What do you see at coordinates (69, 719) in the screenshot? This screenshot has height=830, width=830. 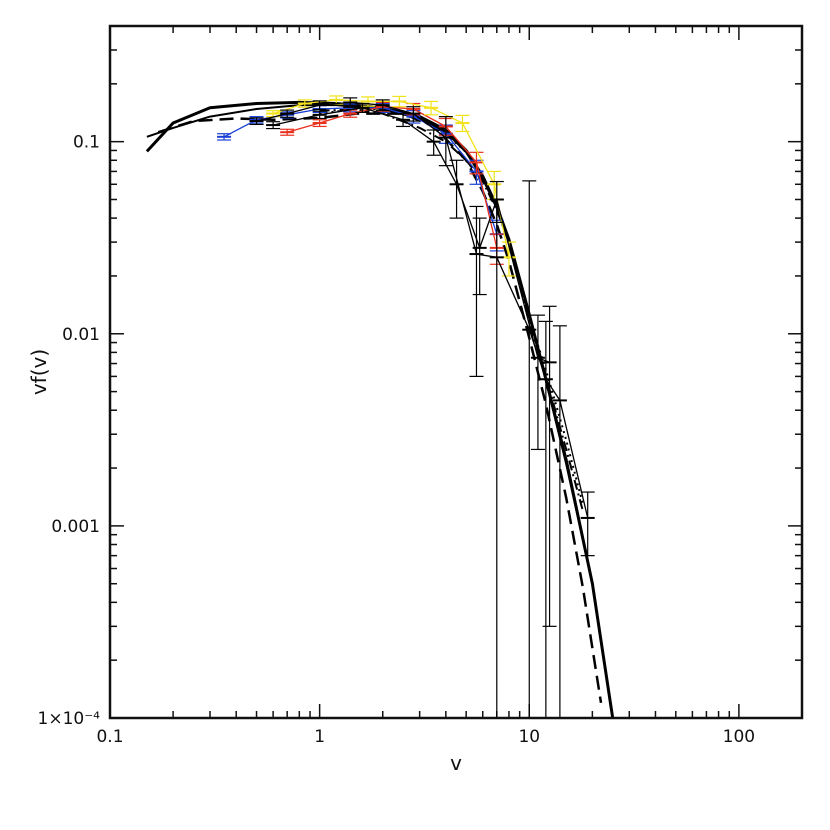 I see `y-tick-label: 1×10⁻⁴` at bounding box center [69, 719].